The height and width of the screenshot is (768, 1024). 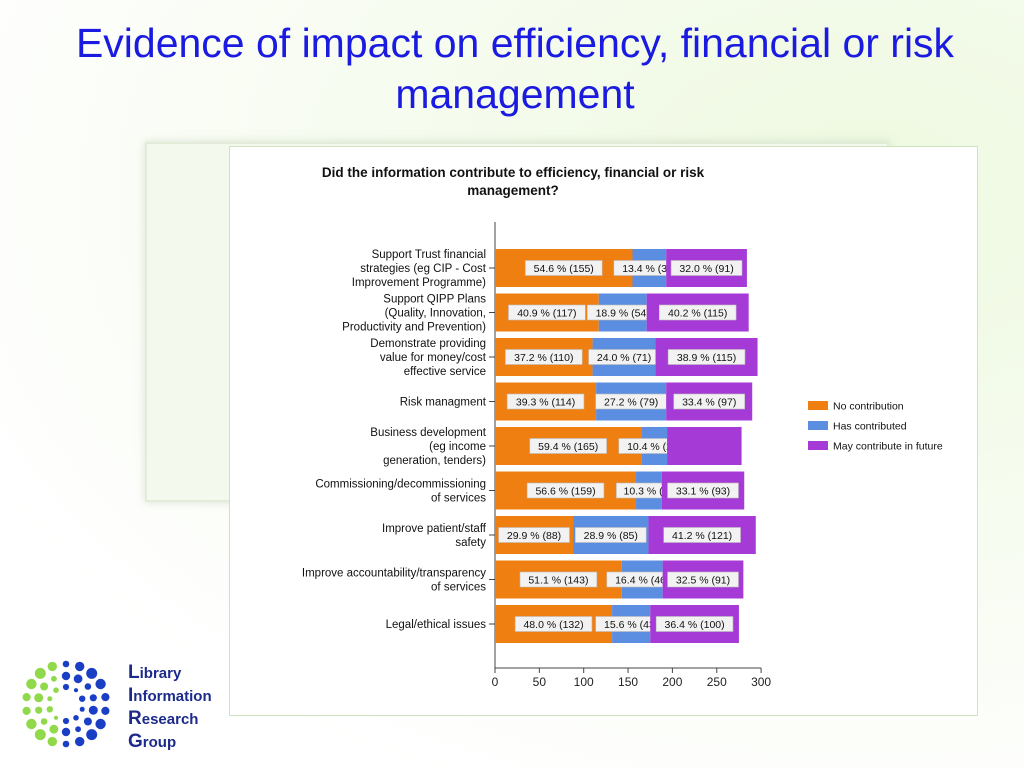 I want to click on category-label: Demonstrate providing, so click(x=428, y=344).